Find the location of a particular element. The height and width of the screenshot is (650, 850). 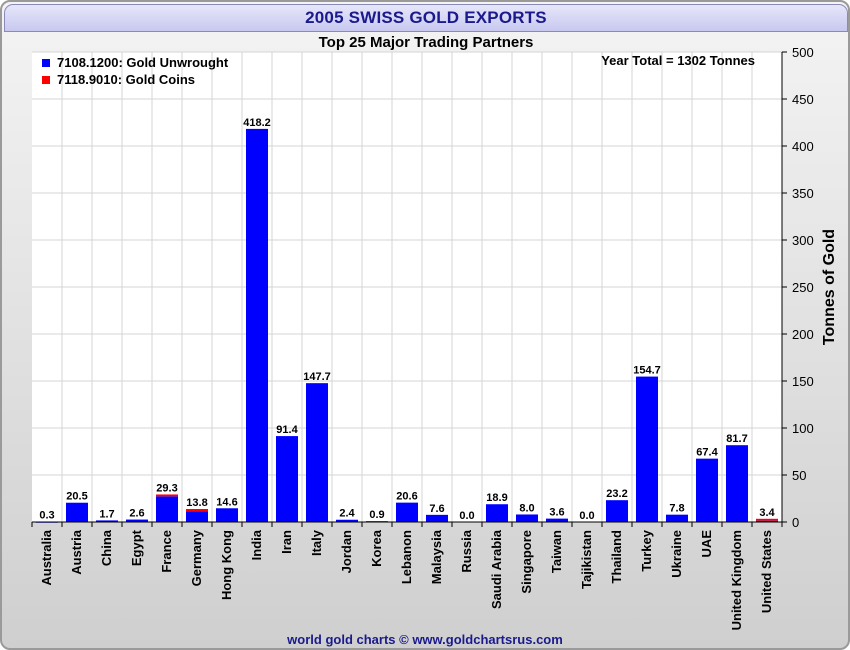

category-label-uae: UAE is located at coordinates (706, 544).